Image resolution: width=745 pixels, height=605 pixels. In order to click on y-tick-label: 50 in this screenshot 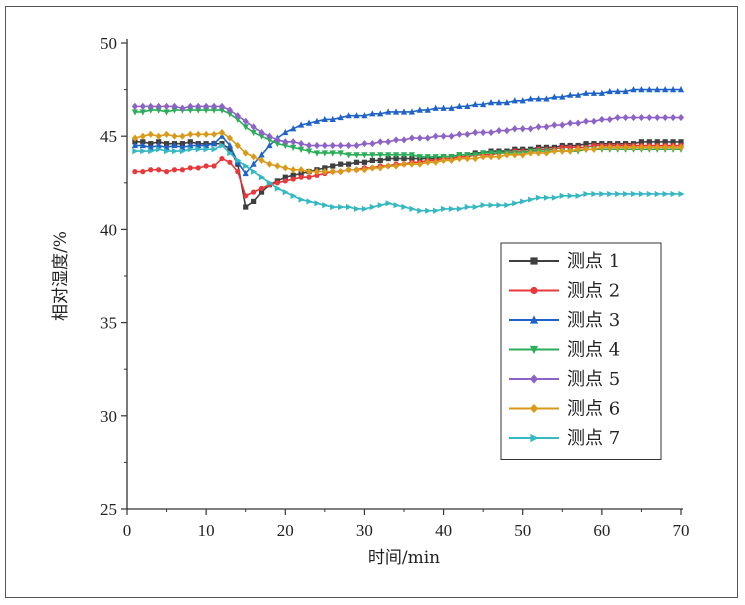, I will do `click(108, 43)`.